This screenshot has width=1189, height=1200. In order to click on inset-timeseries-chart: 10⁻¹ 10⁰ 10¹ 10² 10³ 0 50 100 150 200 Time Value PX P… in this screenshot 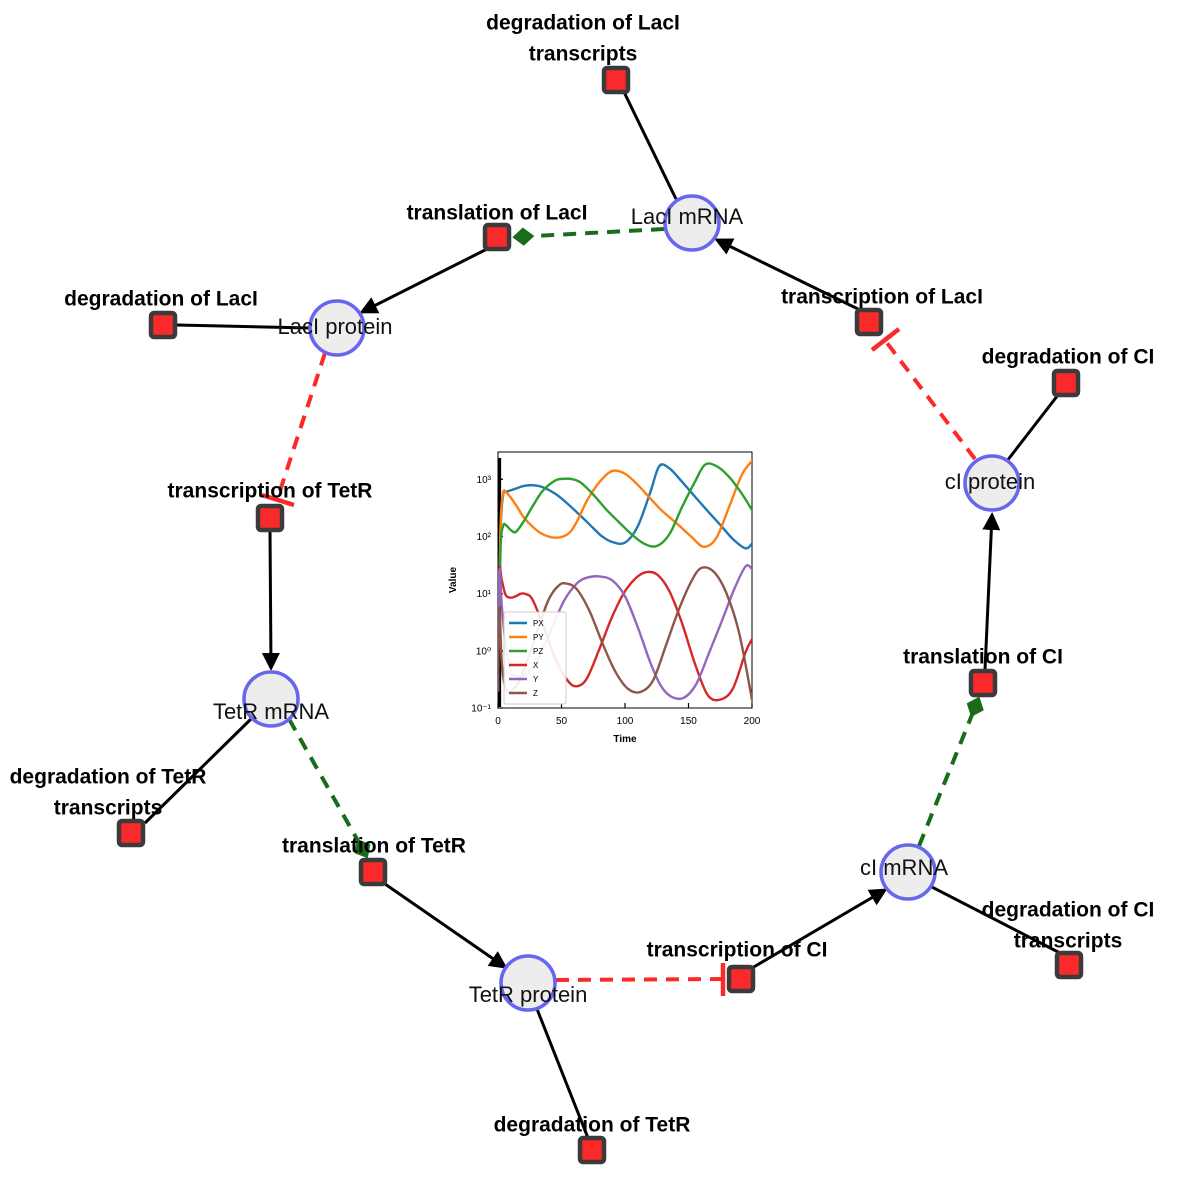, I will do `click(605, 596)`.